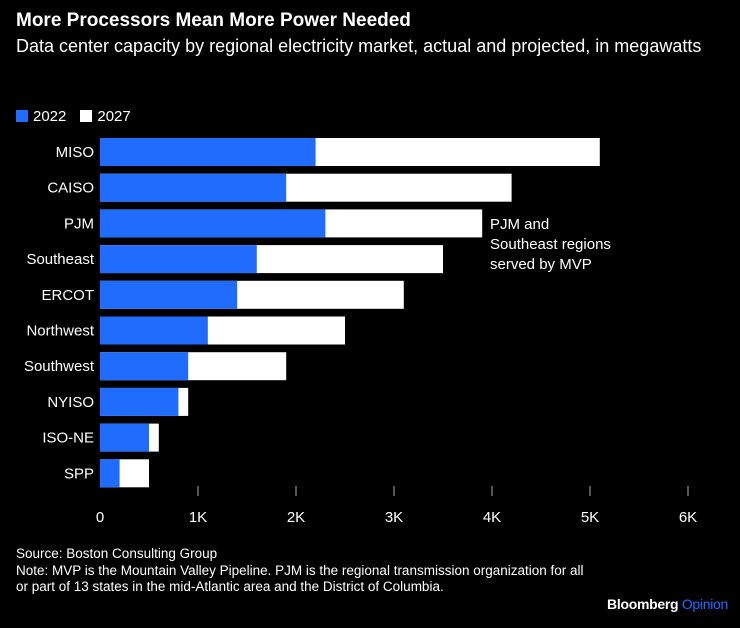 Image resolution: width=740 pixels, height=628 pixels. Describe the element at coordinates (50, 116) in the screenshot. I see `legend-label: 2022` at that location.